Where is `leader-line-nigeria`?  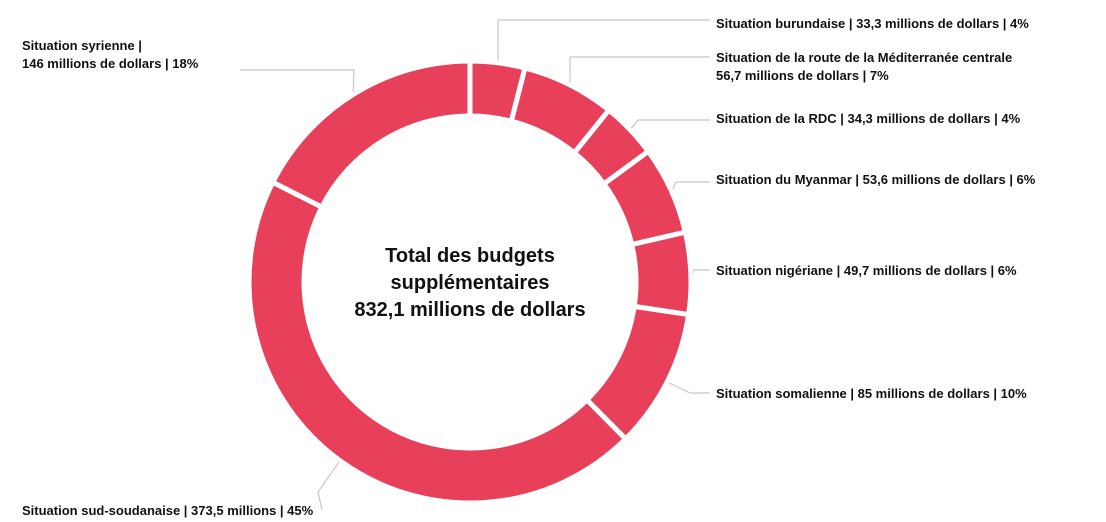 leader-line-nigeria is located at coordinates (701, 271).